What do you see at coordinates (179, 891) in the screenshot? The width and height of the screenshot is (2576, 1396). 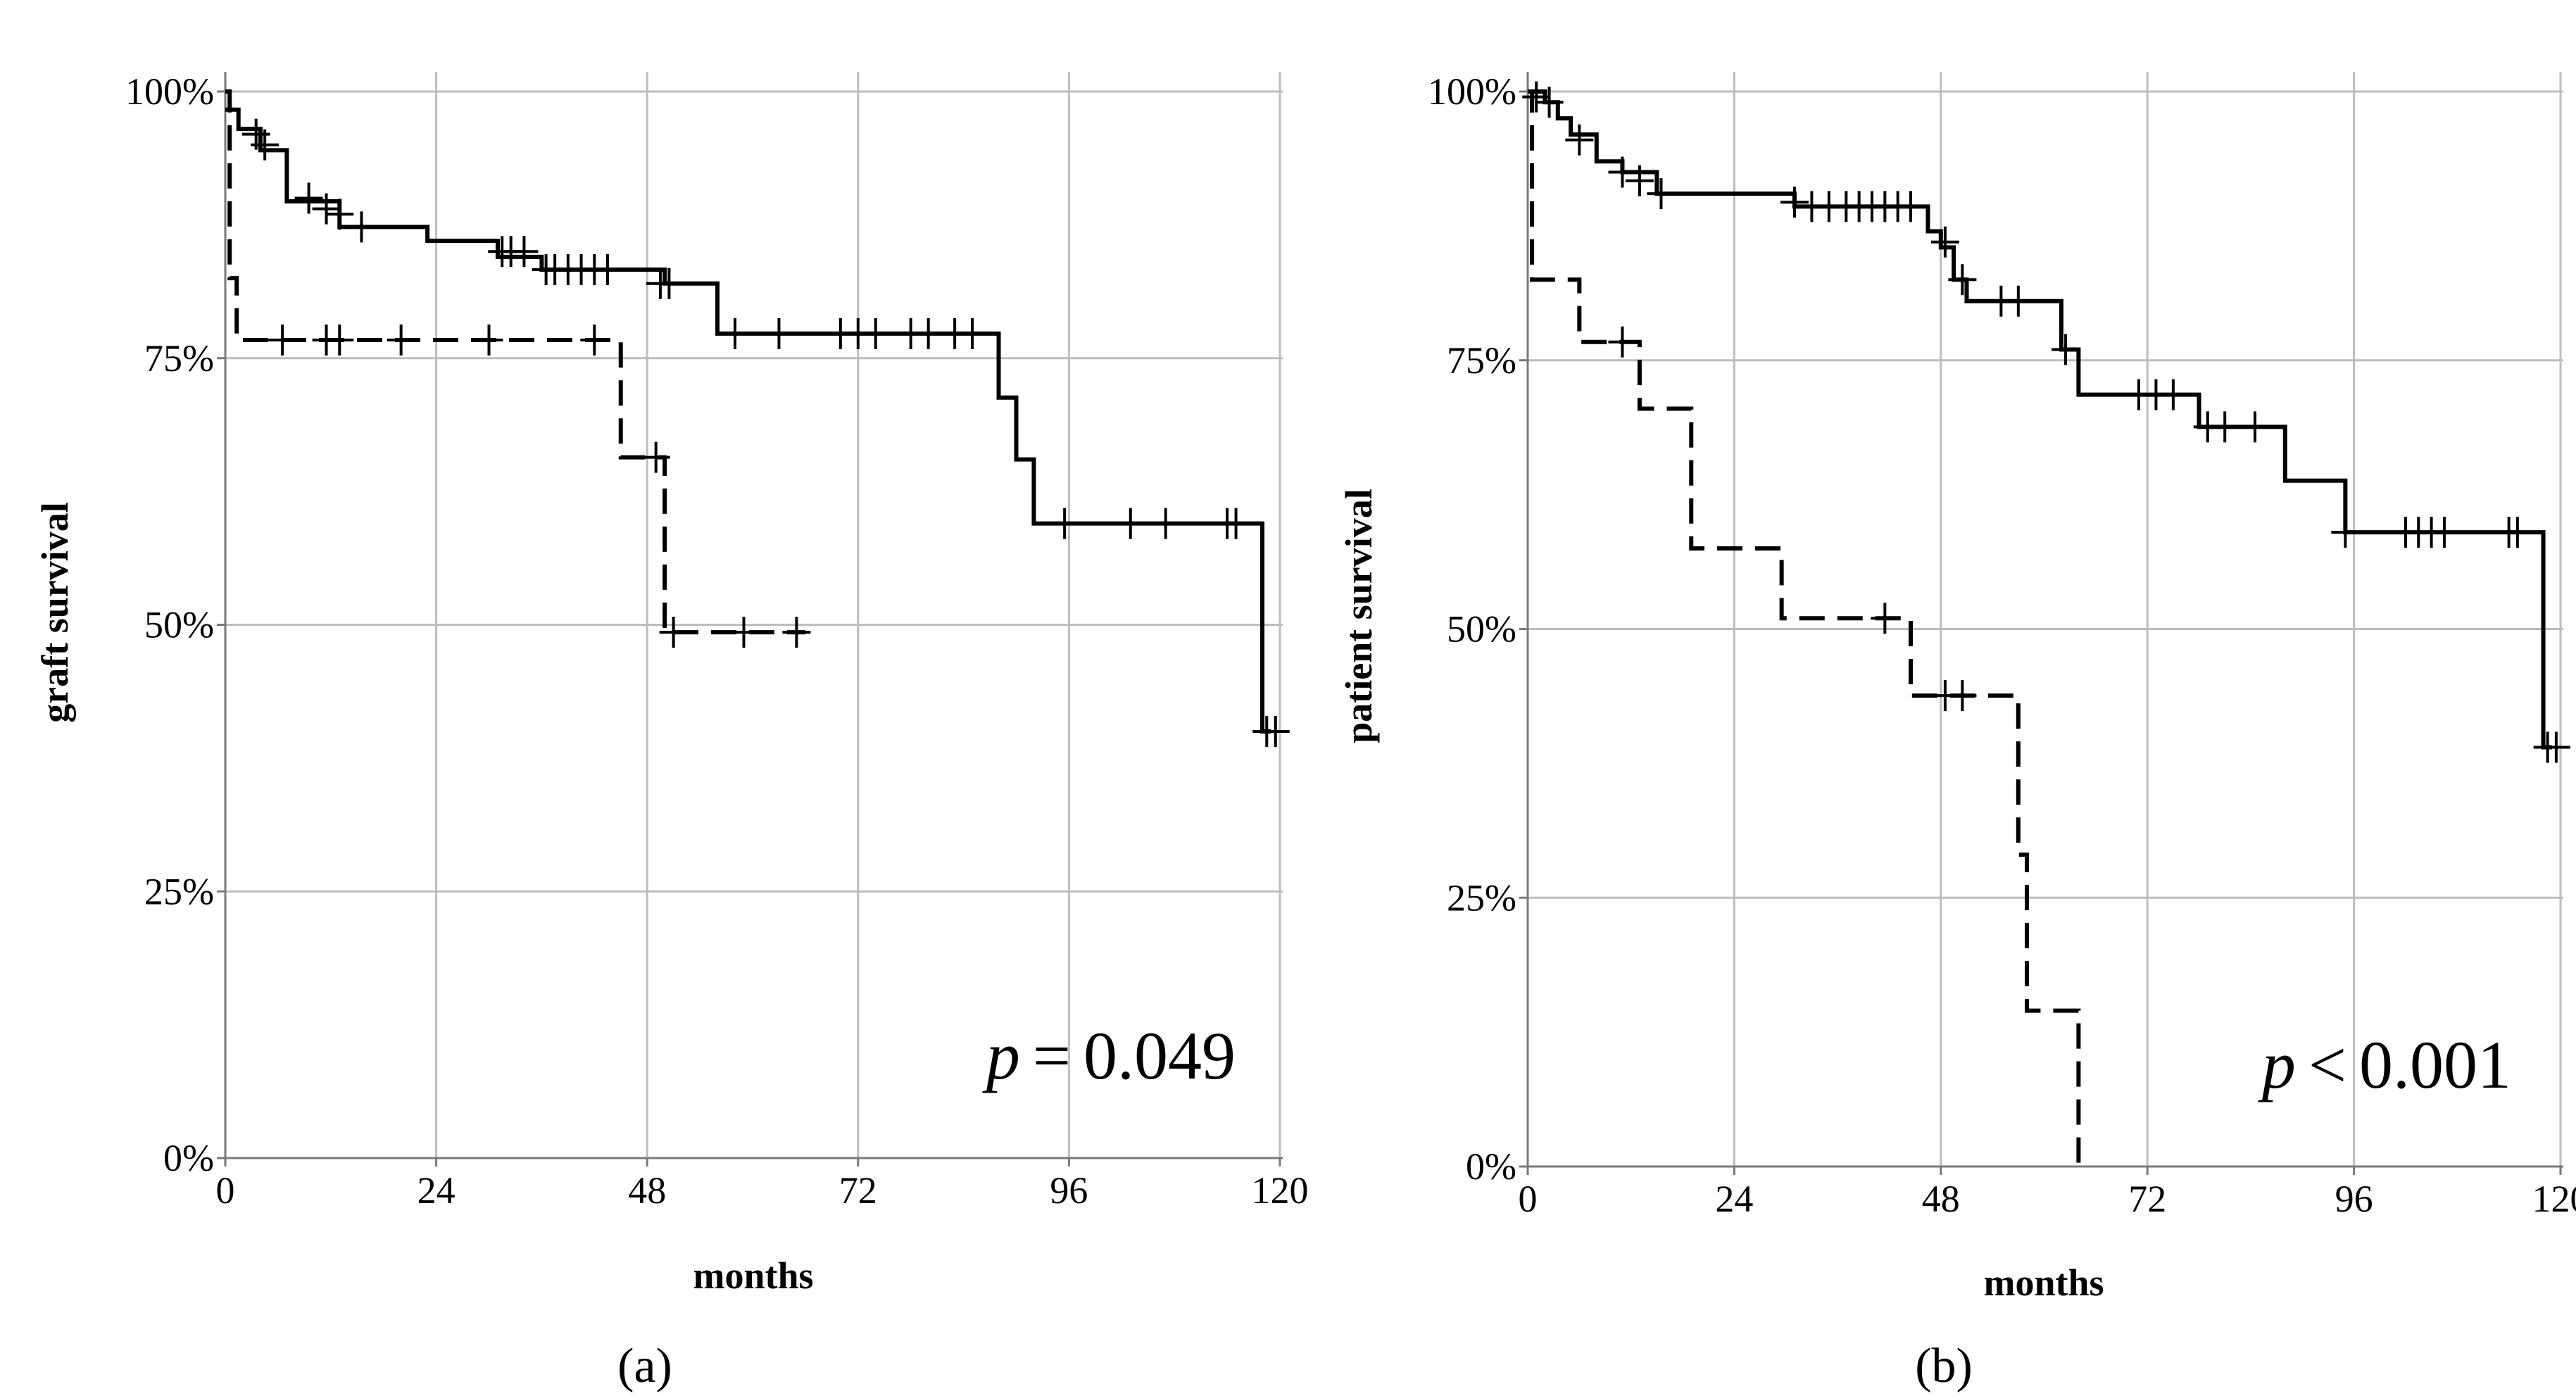 I see `panel-a-y-tick-label-25%: 25%` at bounding box center [179, 891].